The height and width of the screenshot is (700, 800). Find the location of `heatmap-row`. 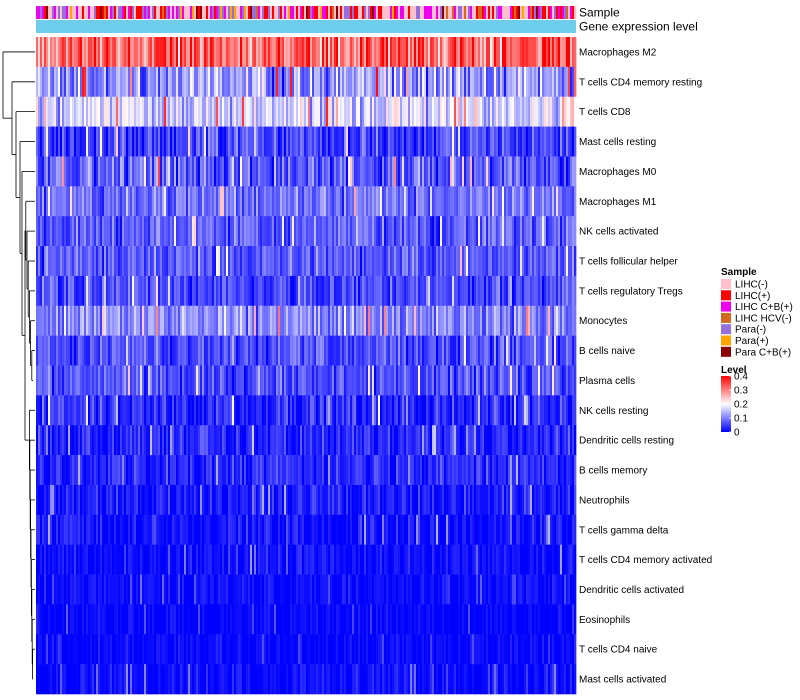

heatmap-row is located at coordinates (306, 410).